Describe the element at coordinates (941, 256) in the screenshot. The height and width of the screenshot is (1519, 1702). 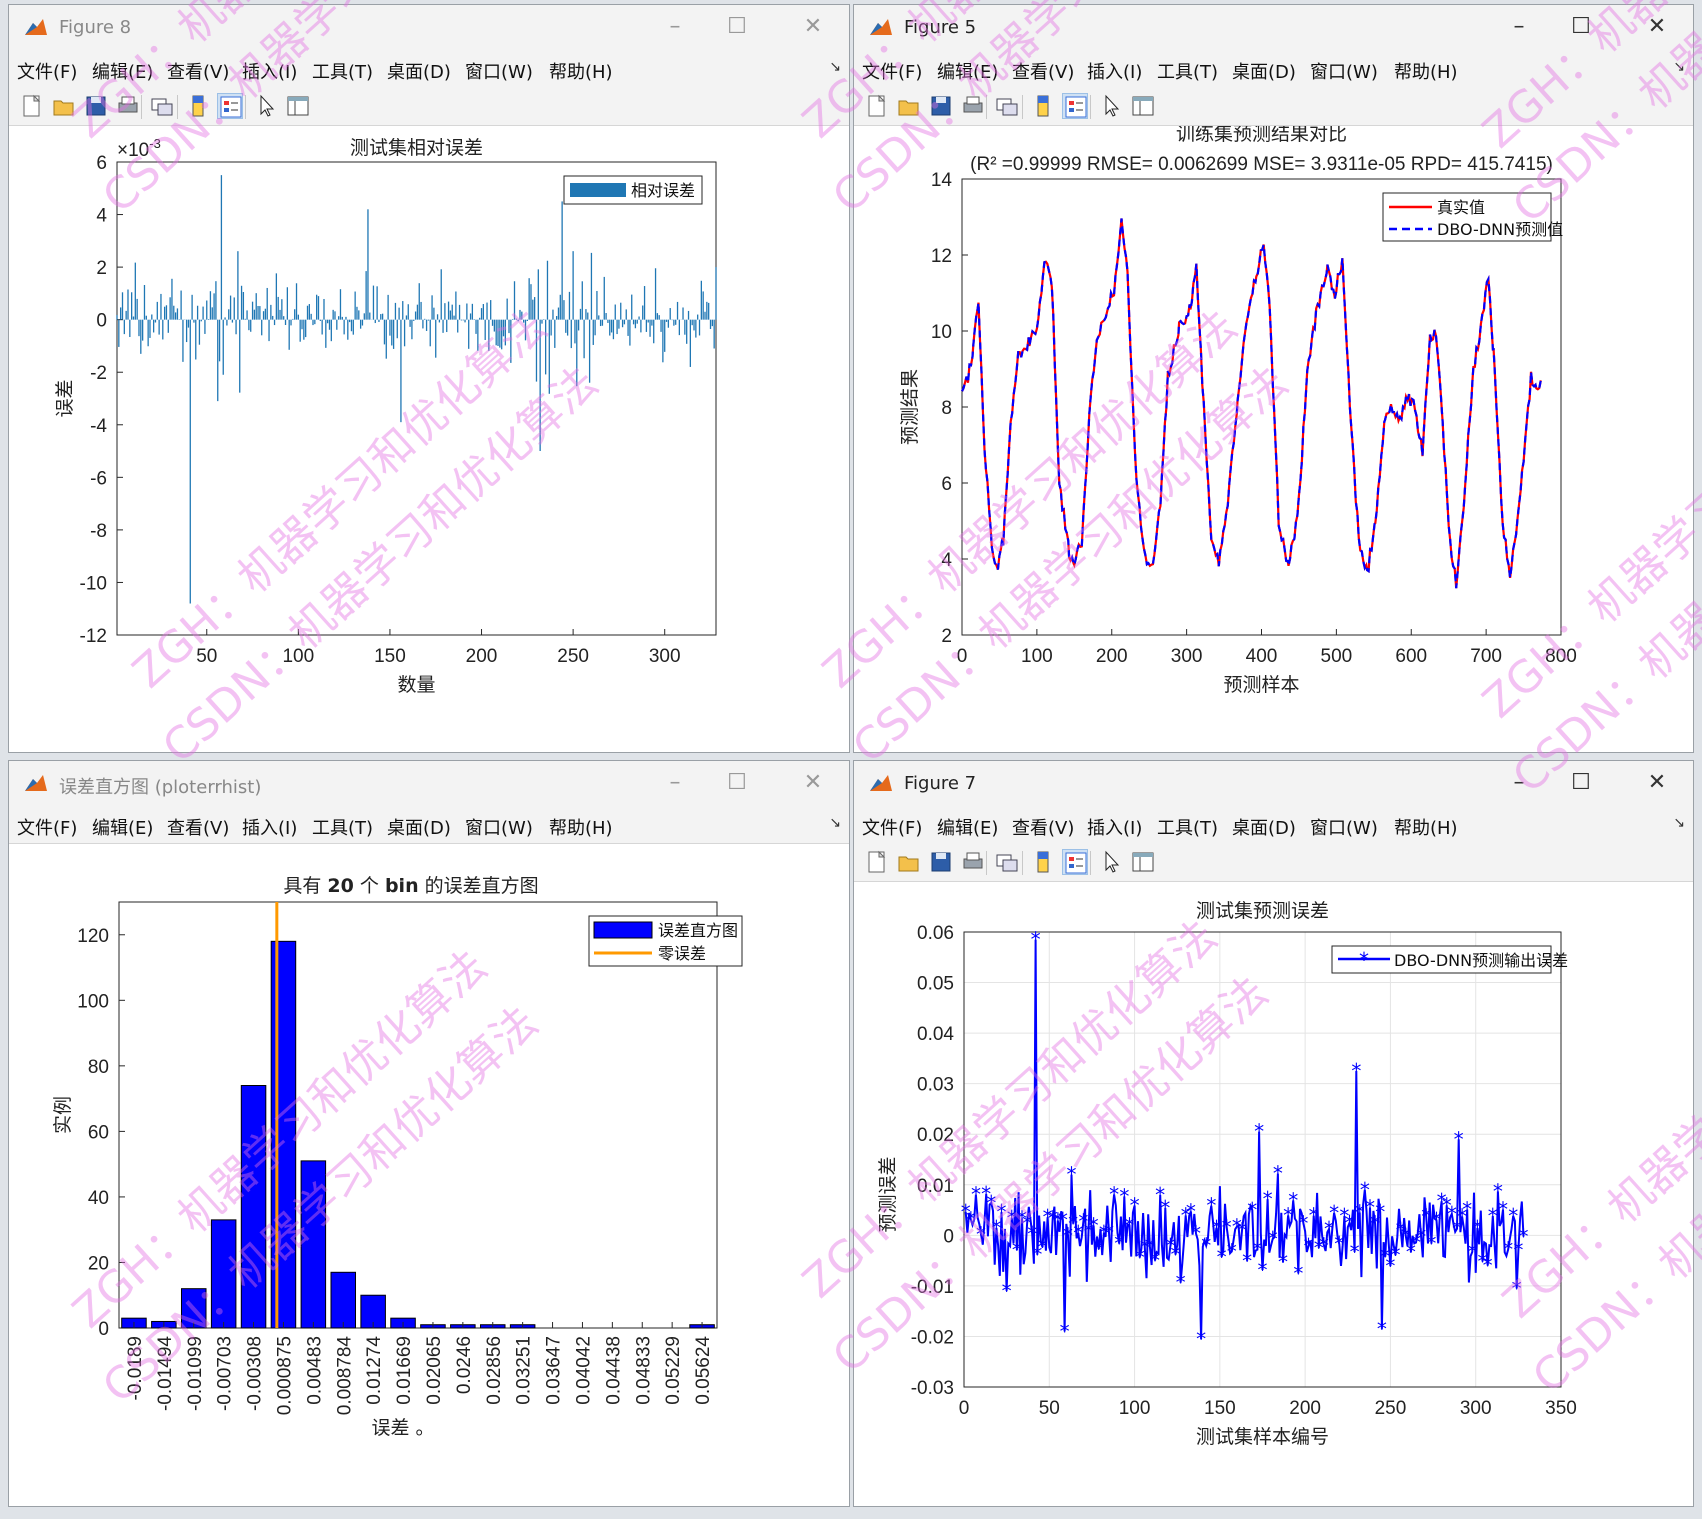
I see `y-tick-label: 12` at that location.